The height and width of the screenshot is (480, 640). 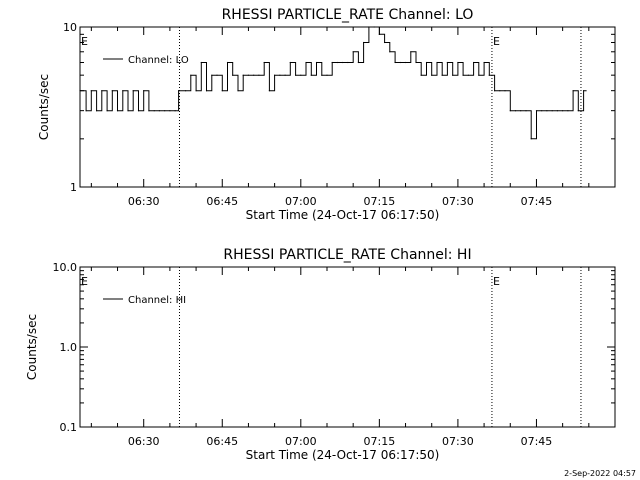 I want to click on lo-y-axis-label: Counts/sec, so click(x=44, y=107).